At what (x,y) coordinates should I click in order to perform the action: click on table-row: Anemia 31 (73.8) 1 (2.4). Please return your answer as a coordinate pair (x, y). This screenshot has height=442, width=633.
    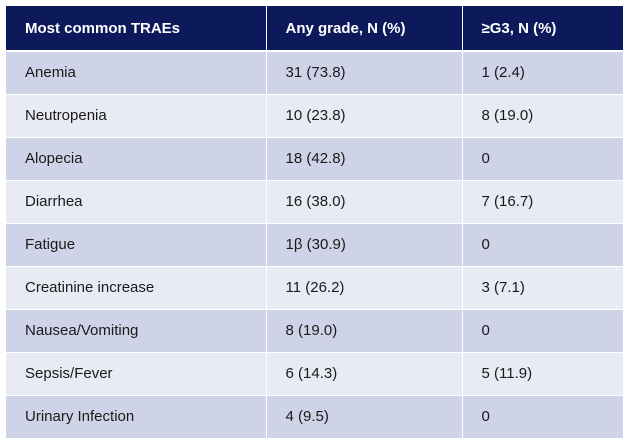
    Looking at the image, I should click on (314, 73).